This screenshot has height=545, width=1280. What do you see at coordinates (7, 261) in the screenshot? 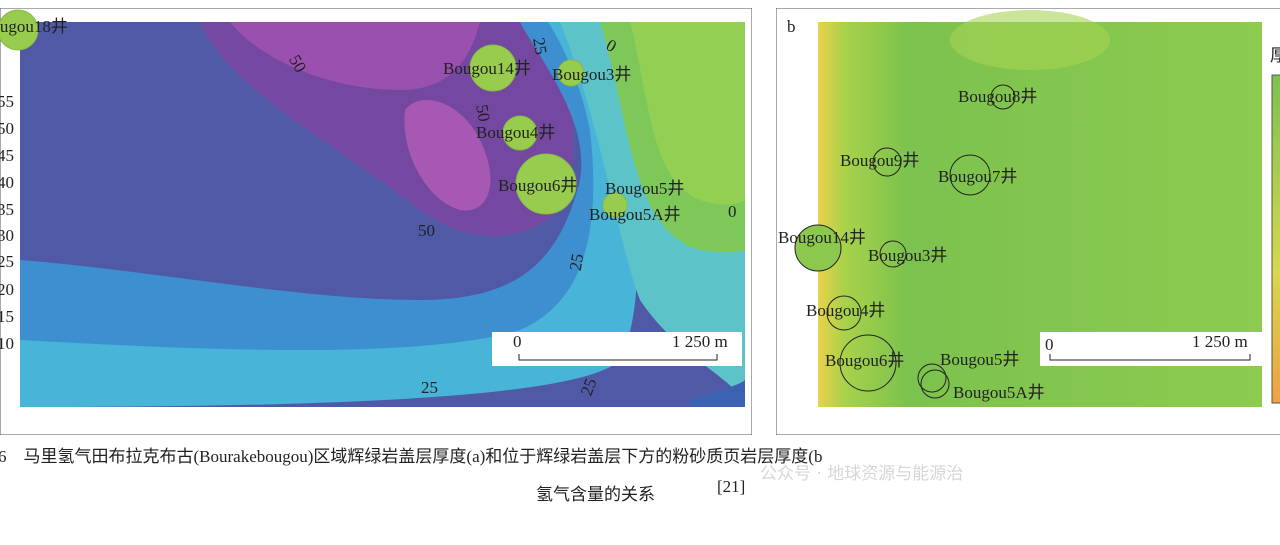
I see `tick-label: 25` at bounding box center [7, 261].